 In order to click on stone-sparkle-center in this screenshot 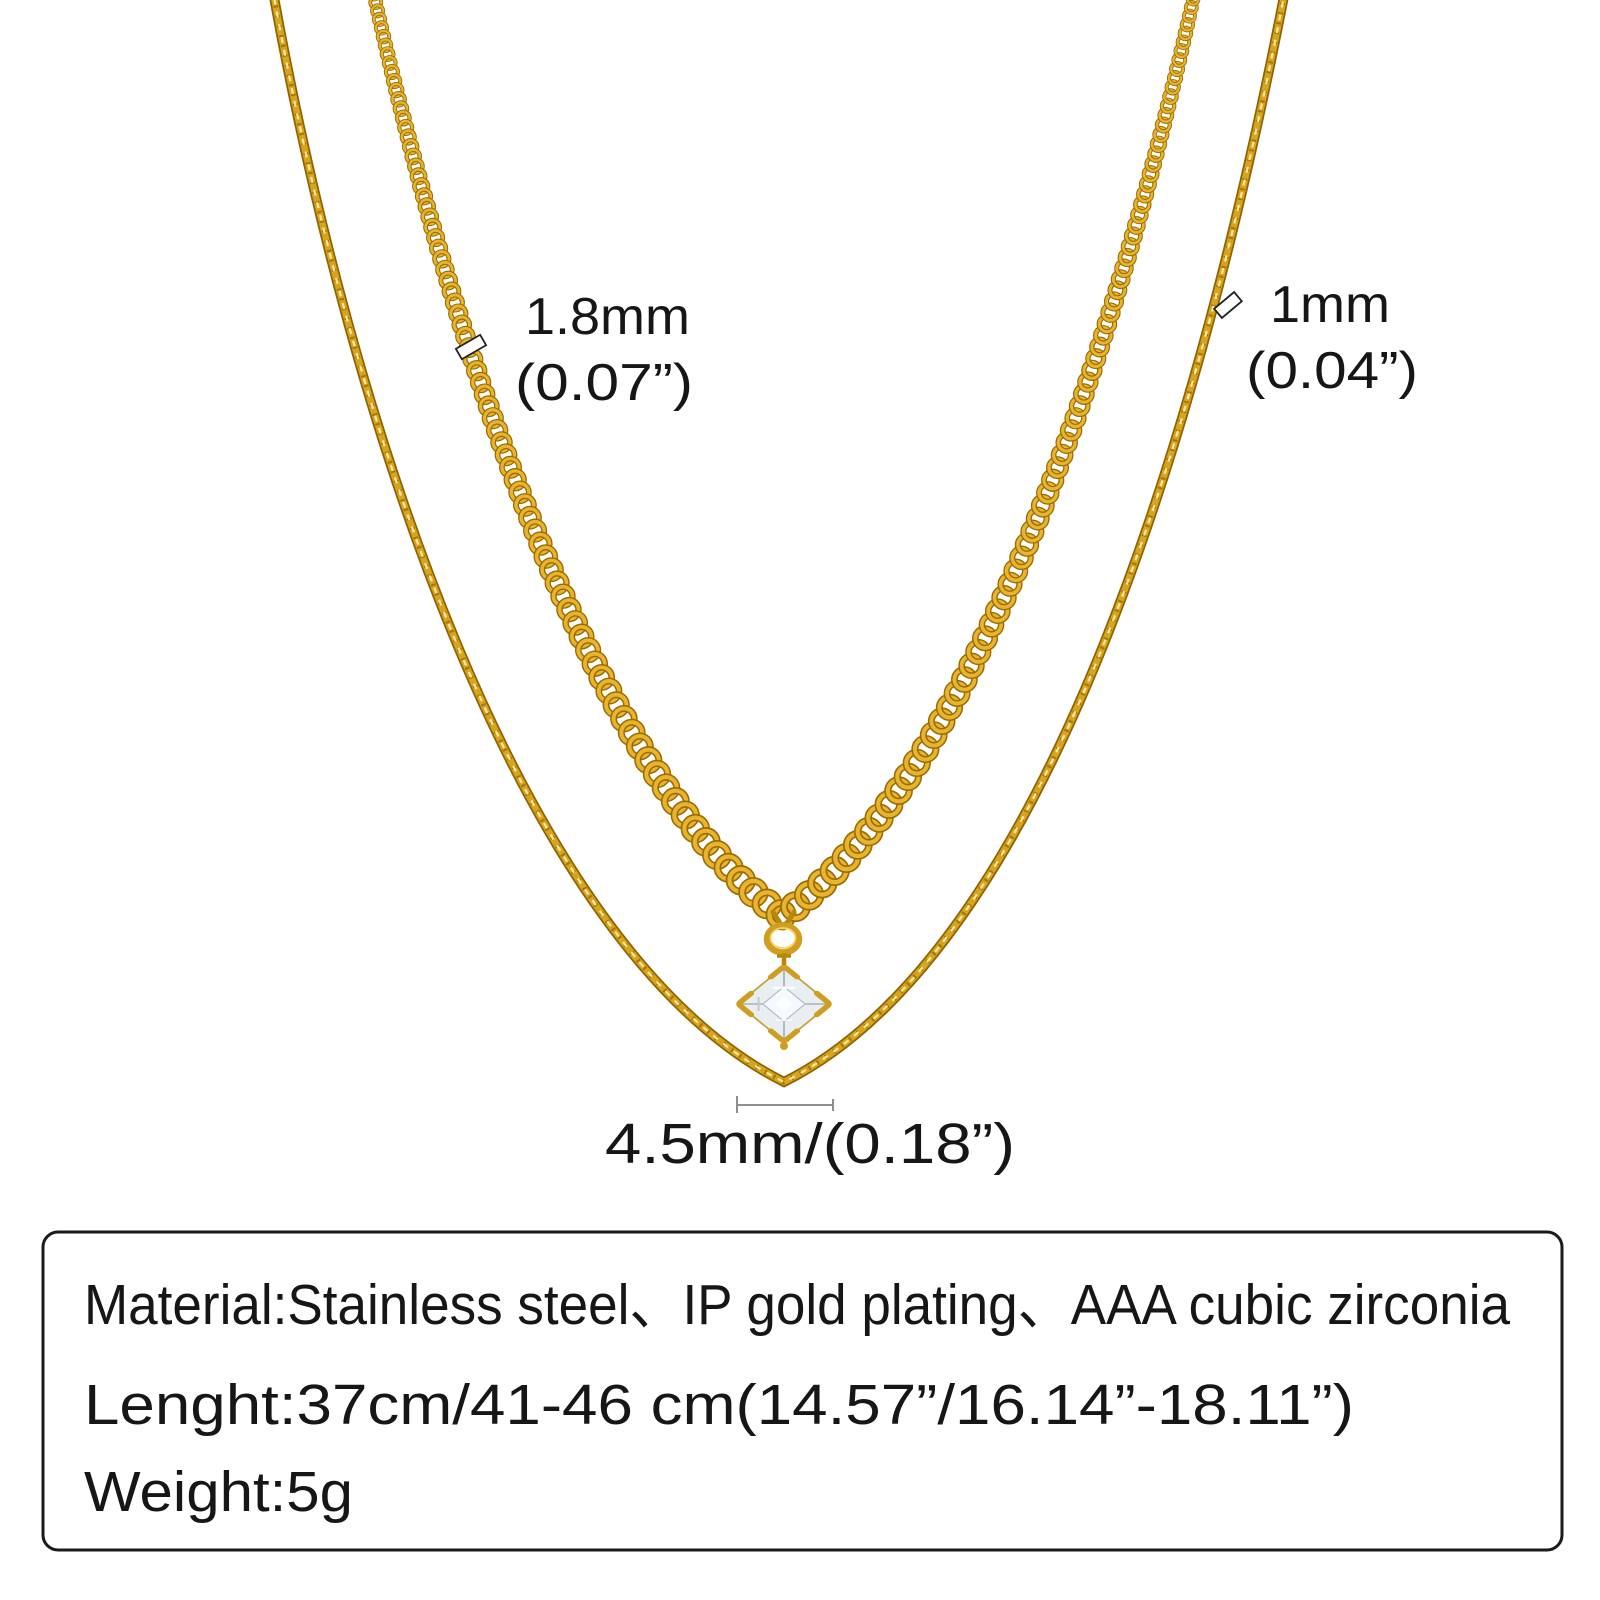, I will do `click(784, 1004)`.